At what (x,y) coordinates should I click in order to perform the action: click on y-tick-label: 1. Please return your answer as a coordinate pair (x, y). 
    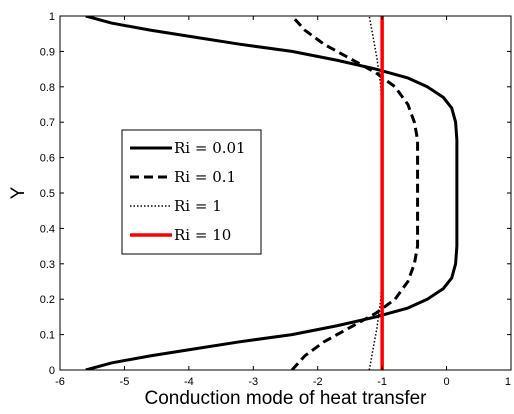
    Looking at the image, I should click on (52, 17).